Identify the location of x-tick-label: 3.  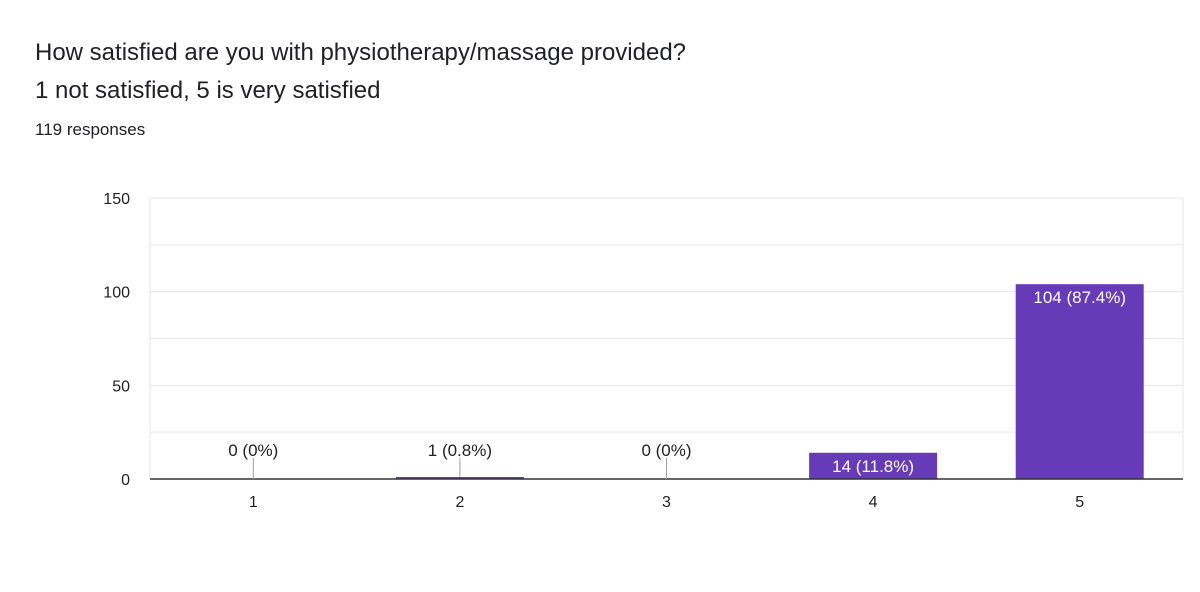
(666, 502).